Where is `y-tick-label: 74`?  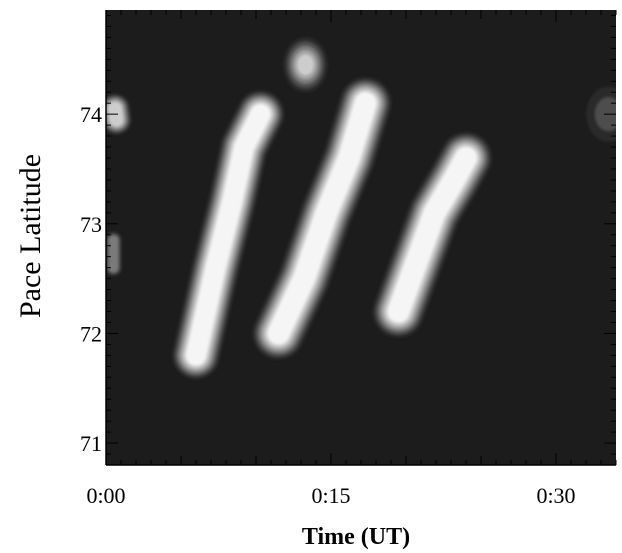 y-tick-label: 74 is located at coordinates (91, 114).